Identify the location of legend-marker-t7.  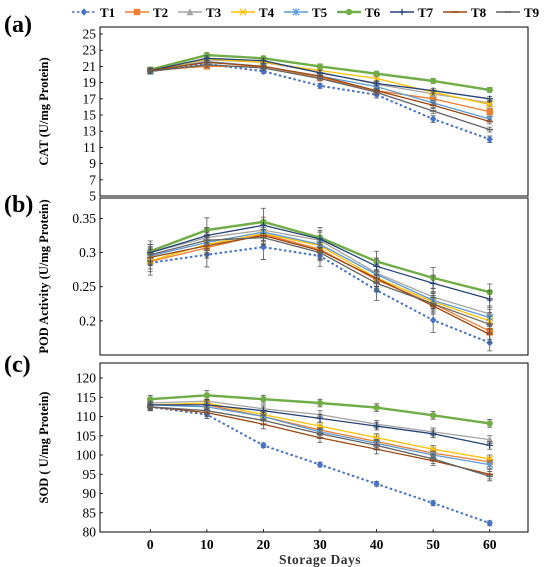
(402, 12).